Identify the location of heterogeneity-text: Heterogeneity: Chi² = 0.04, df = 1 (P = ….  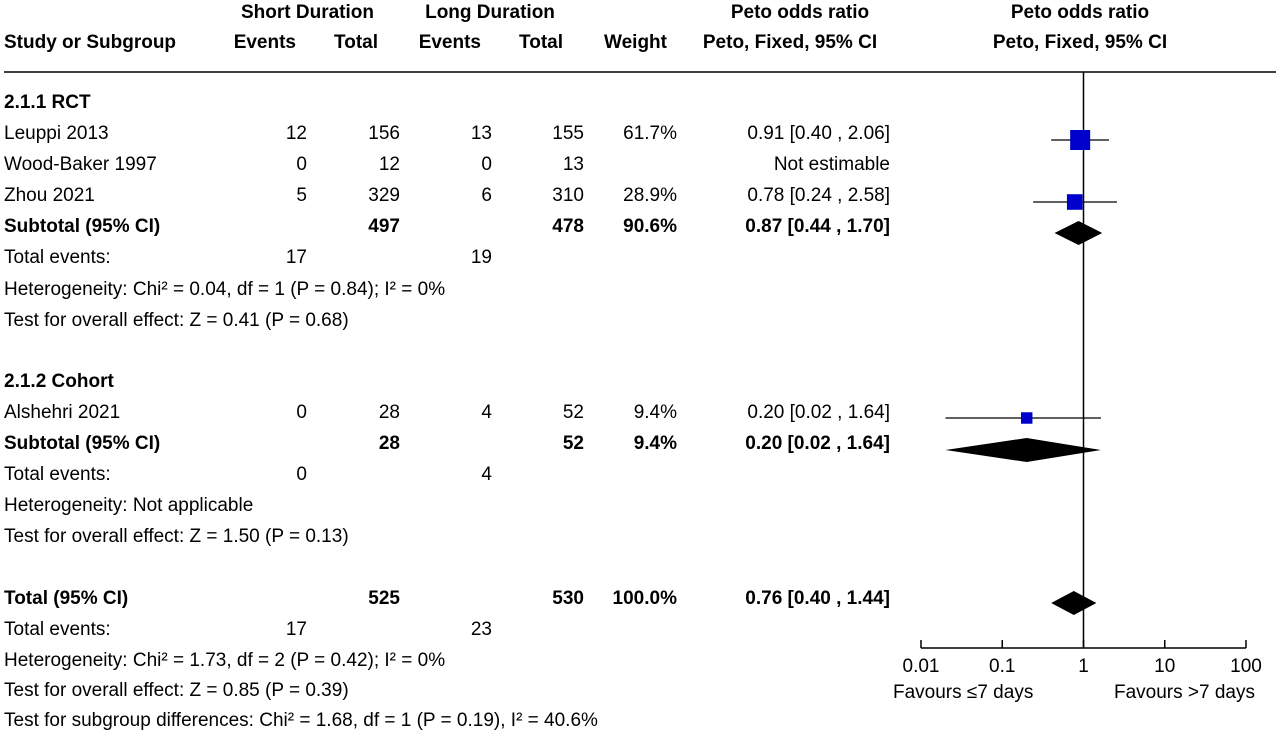
(225, 289).